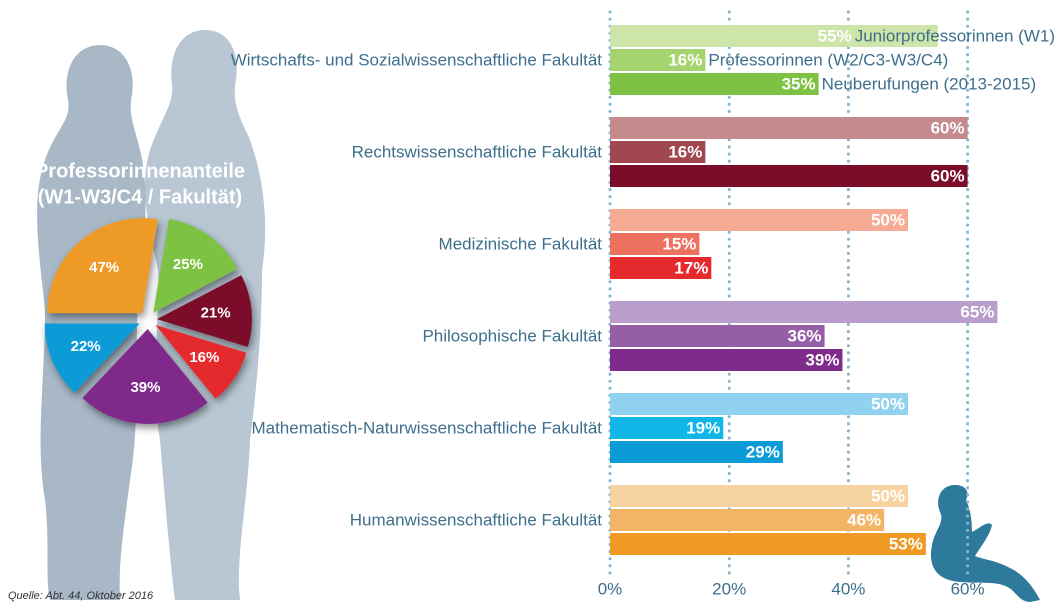  I want to click on category-label: Medizinische Fakultät, so click(521, 243).